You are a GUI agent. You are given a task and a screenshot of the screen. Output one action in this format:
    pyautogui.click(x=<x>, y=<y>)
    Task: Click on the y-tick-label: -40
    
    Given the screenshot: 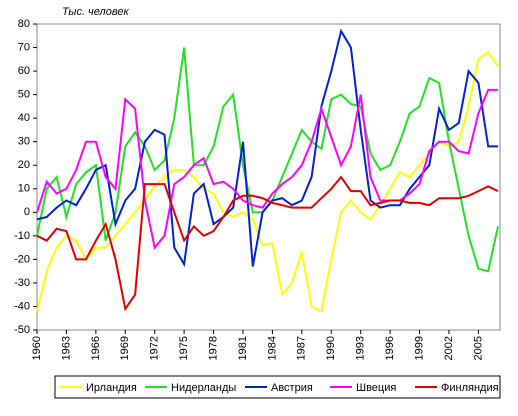 What is the action you would take?
    pyautogui.click(x=22, y=306)
    